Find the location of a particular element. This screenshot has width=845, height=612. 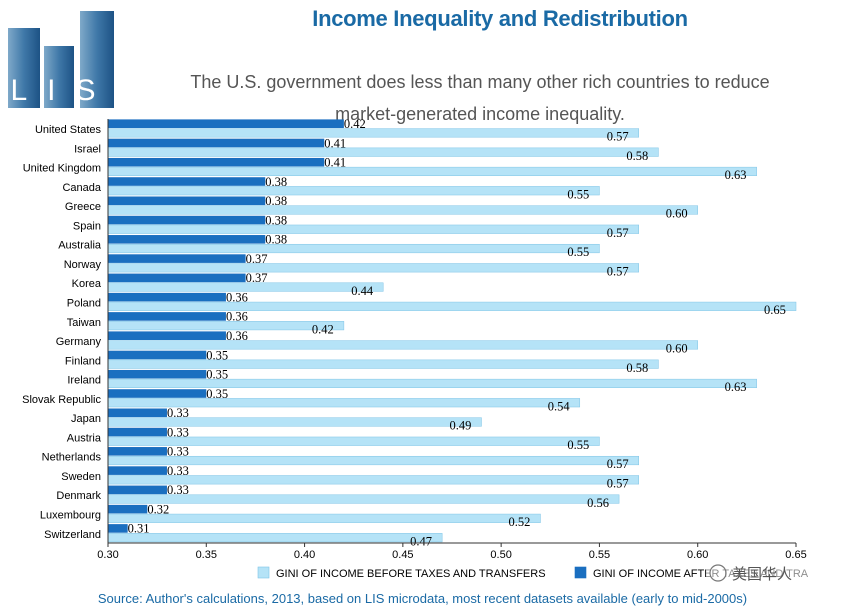

watermark-icon is located at coordinates (718, 573).